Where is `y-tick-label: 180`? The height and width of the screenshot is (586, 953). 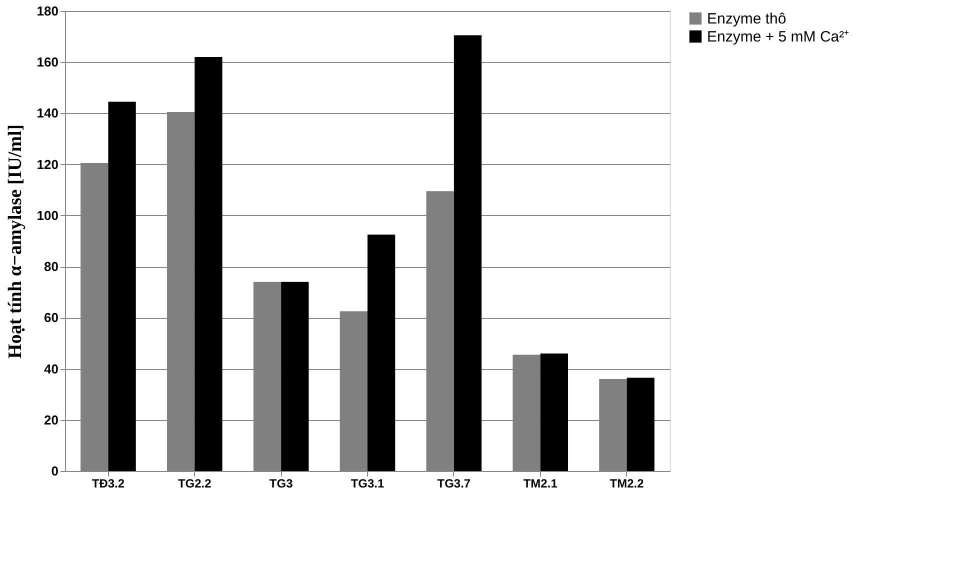
y-tick-label: 180 is located at coordinates (47, 11).